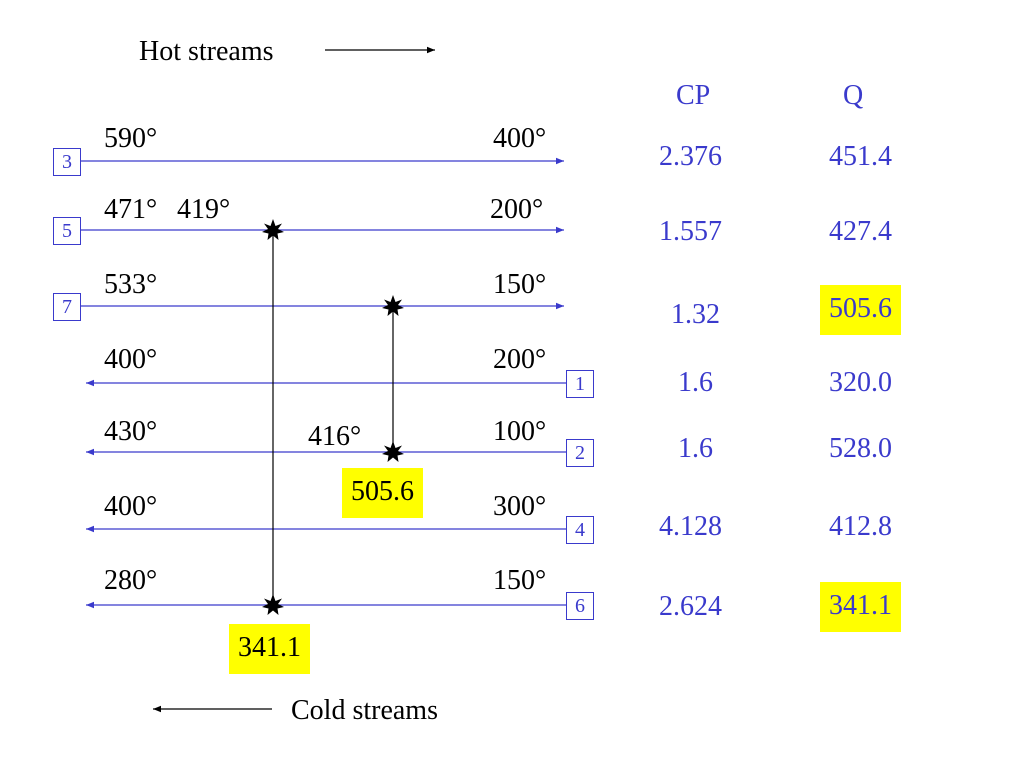 The width and height of the screenshot is (1024, 768). Describe the element at coordinates (580, 530) in the screenshot. I see `stream-id-box: 4` at that location.